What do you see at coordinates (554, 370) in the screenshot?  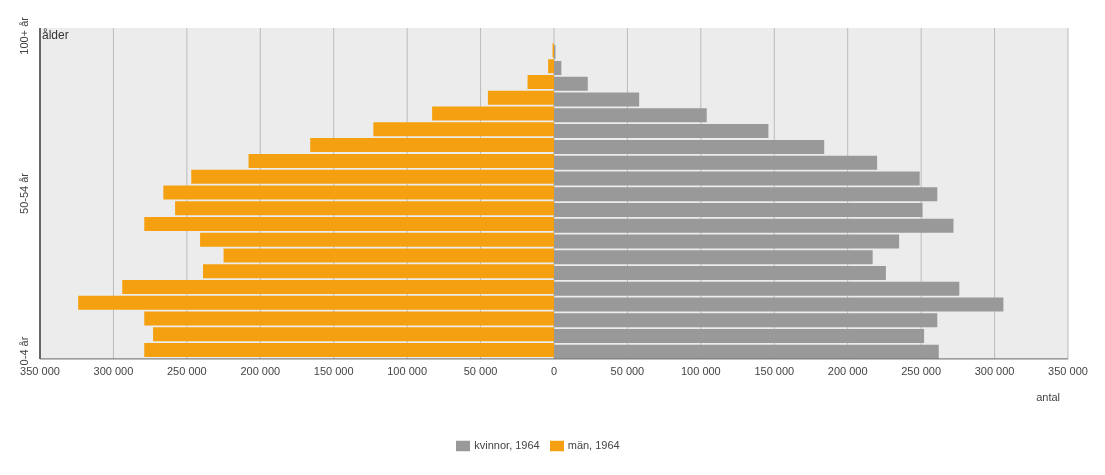 I see `x-tick-label: 0` at bounding box center [554, 370].